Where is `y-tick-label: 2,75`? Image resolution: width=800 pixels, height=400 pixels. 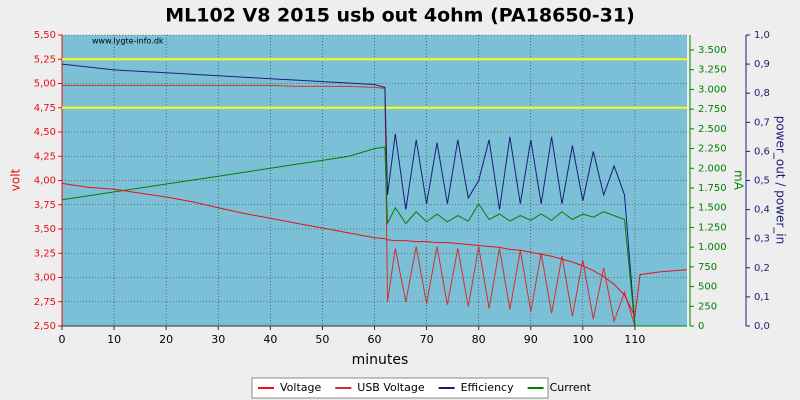 y-tick-label: 2,75 is located at coordinates (45, 302).